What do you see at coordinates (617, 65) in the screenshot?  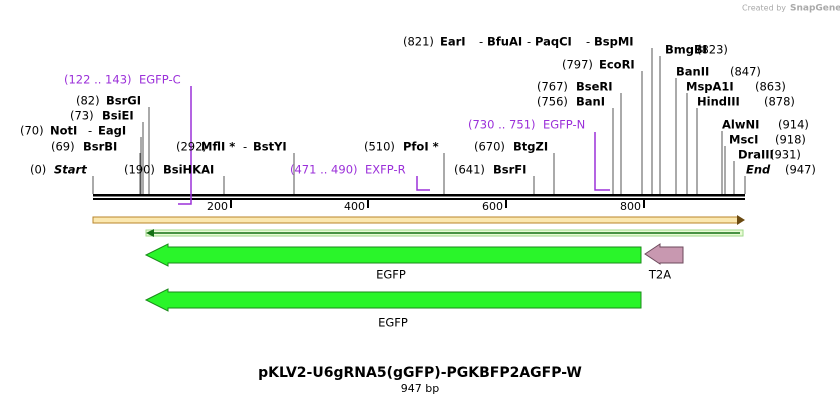 I see `site-name: EcoRI` at bounding box center [617, 65].